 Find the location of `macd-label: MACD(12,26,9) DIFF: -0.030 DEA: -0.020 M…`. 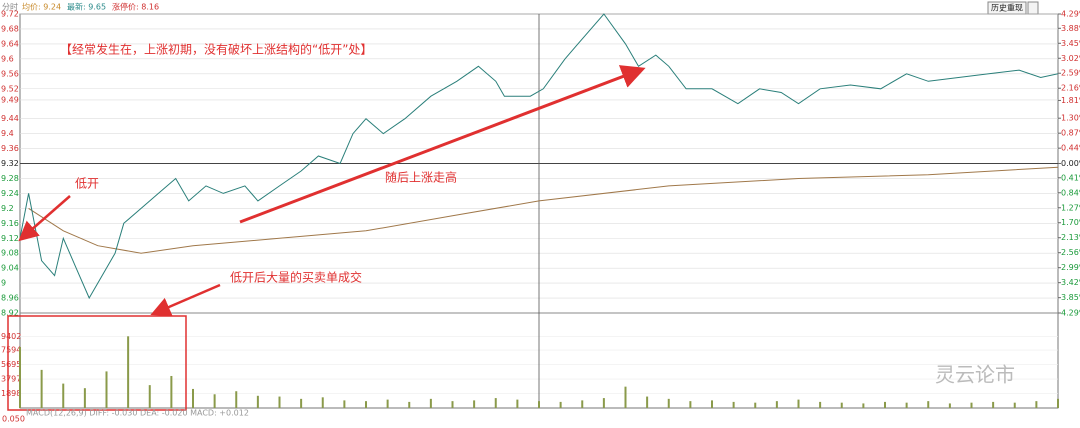

macd-label: MACD(12,26,9) DIFF: -0.030 DEA: -0.020 M… is located at coordinates (137, 413).